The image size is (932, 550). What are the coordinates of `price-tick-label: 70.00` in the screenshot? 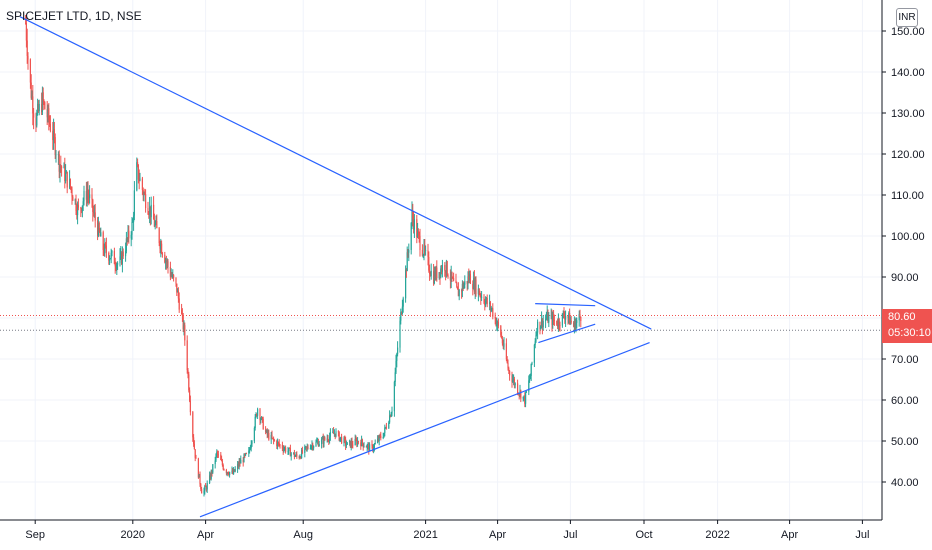 It's located at (905, 360).